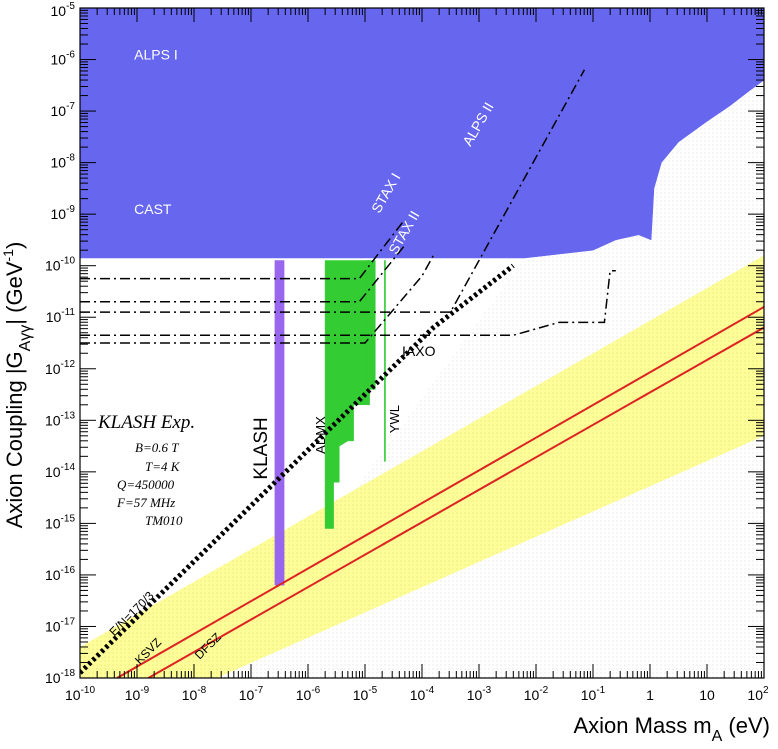 The image size is (778, 749). What do you see at coordinates (63, 59) in the screenshot?
I see `y-tick-label: 10⁻⁶` at bounding box center [63, 59].